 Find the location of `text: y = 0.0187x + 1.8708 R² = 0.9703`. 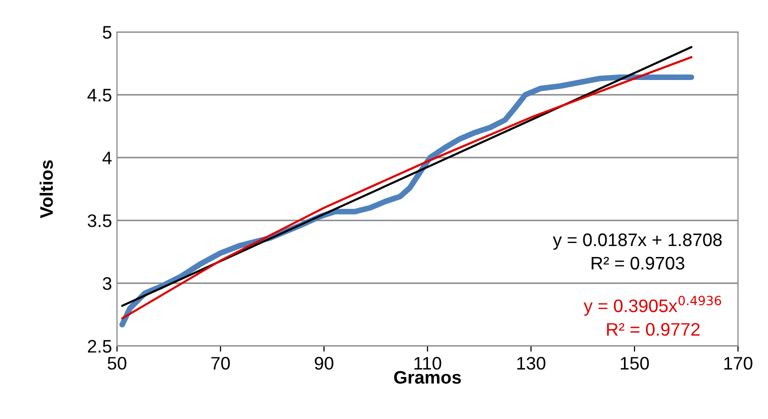

text: y = 0.0187x + 1.8708 R² = 0.9703 is located at coordinates (637, 251).